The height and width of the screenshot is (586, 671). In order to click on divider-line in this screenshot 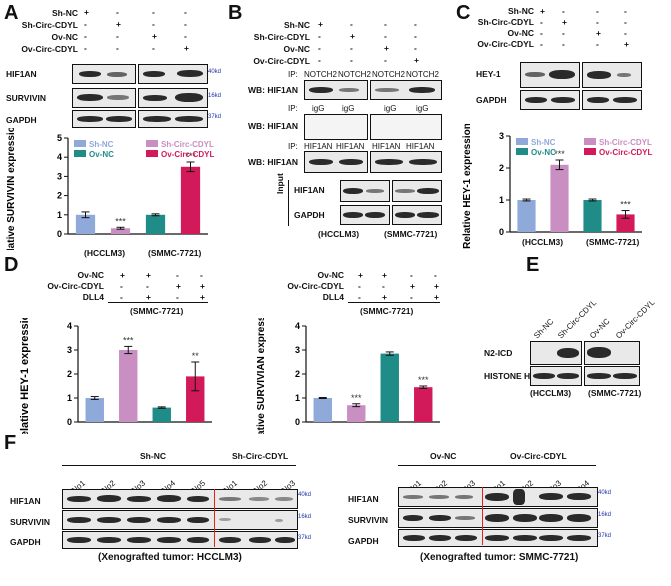, I will do `click(482, 516)`.